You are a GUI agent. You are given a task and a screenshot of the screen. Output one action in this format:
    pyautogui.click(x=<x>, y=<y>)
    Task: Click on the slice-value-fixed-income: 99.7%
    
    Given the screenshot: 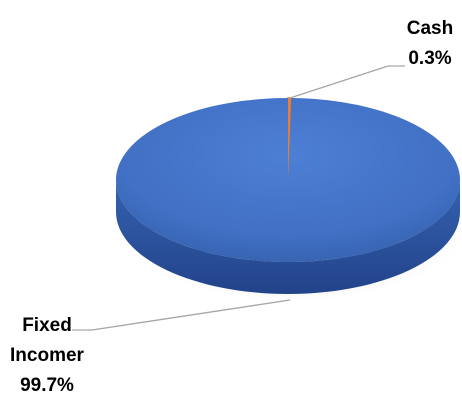 What is the action you would take?
    pyautogui.click(x=47, y=385)
    